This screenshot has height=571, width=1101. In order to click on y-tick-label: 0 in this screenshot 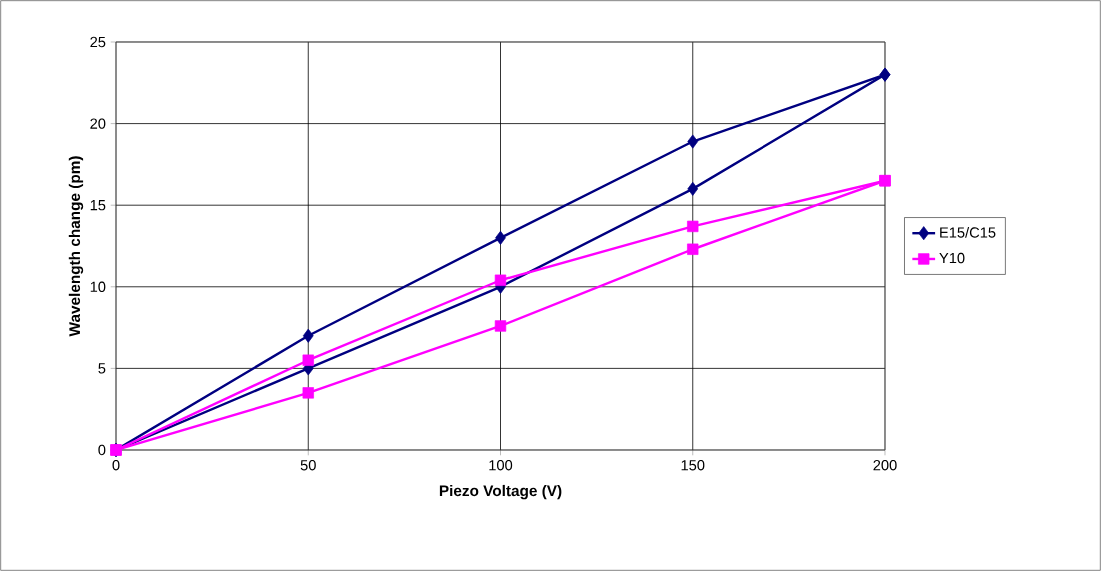, I will do `click(102, 450)`.